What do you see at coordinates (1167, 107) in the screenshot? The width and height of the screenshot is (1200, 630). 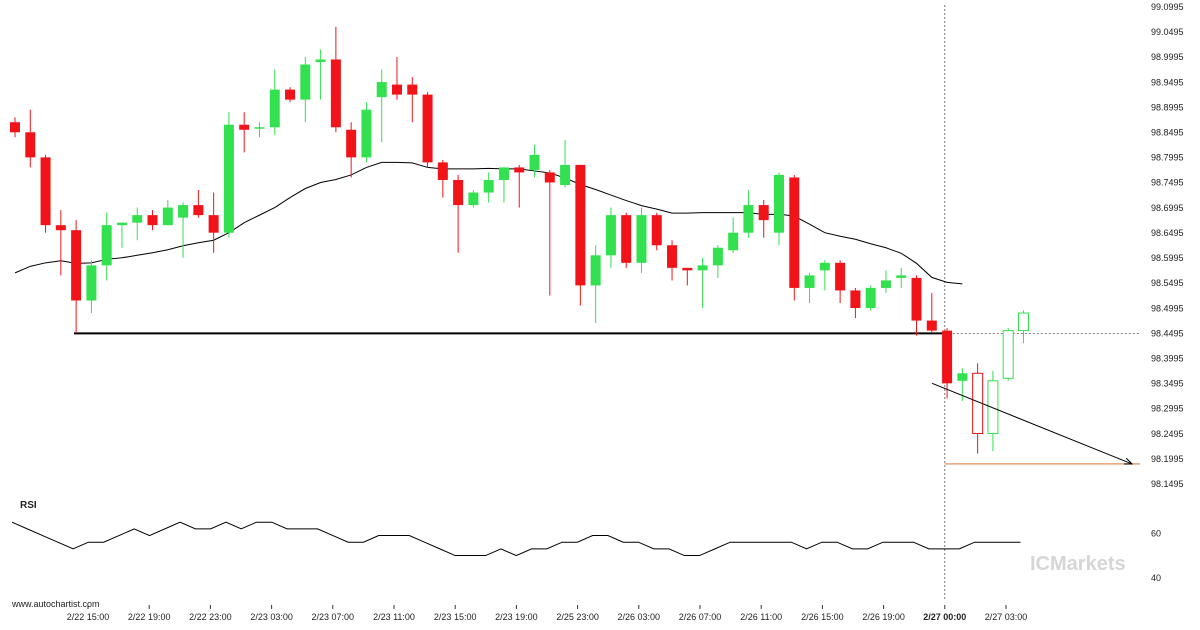 I see `y-tick-label: 98.8995` at bounding box center [1167, 107].